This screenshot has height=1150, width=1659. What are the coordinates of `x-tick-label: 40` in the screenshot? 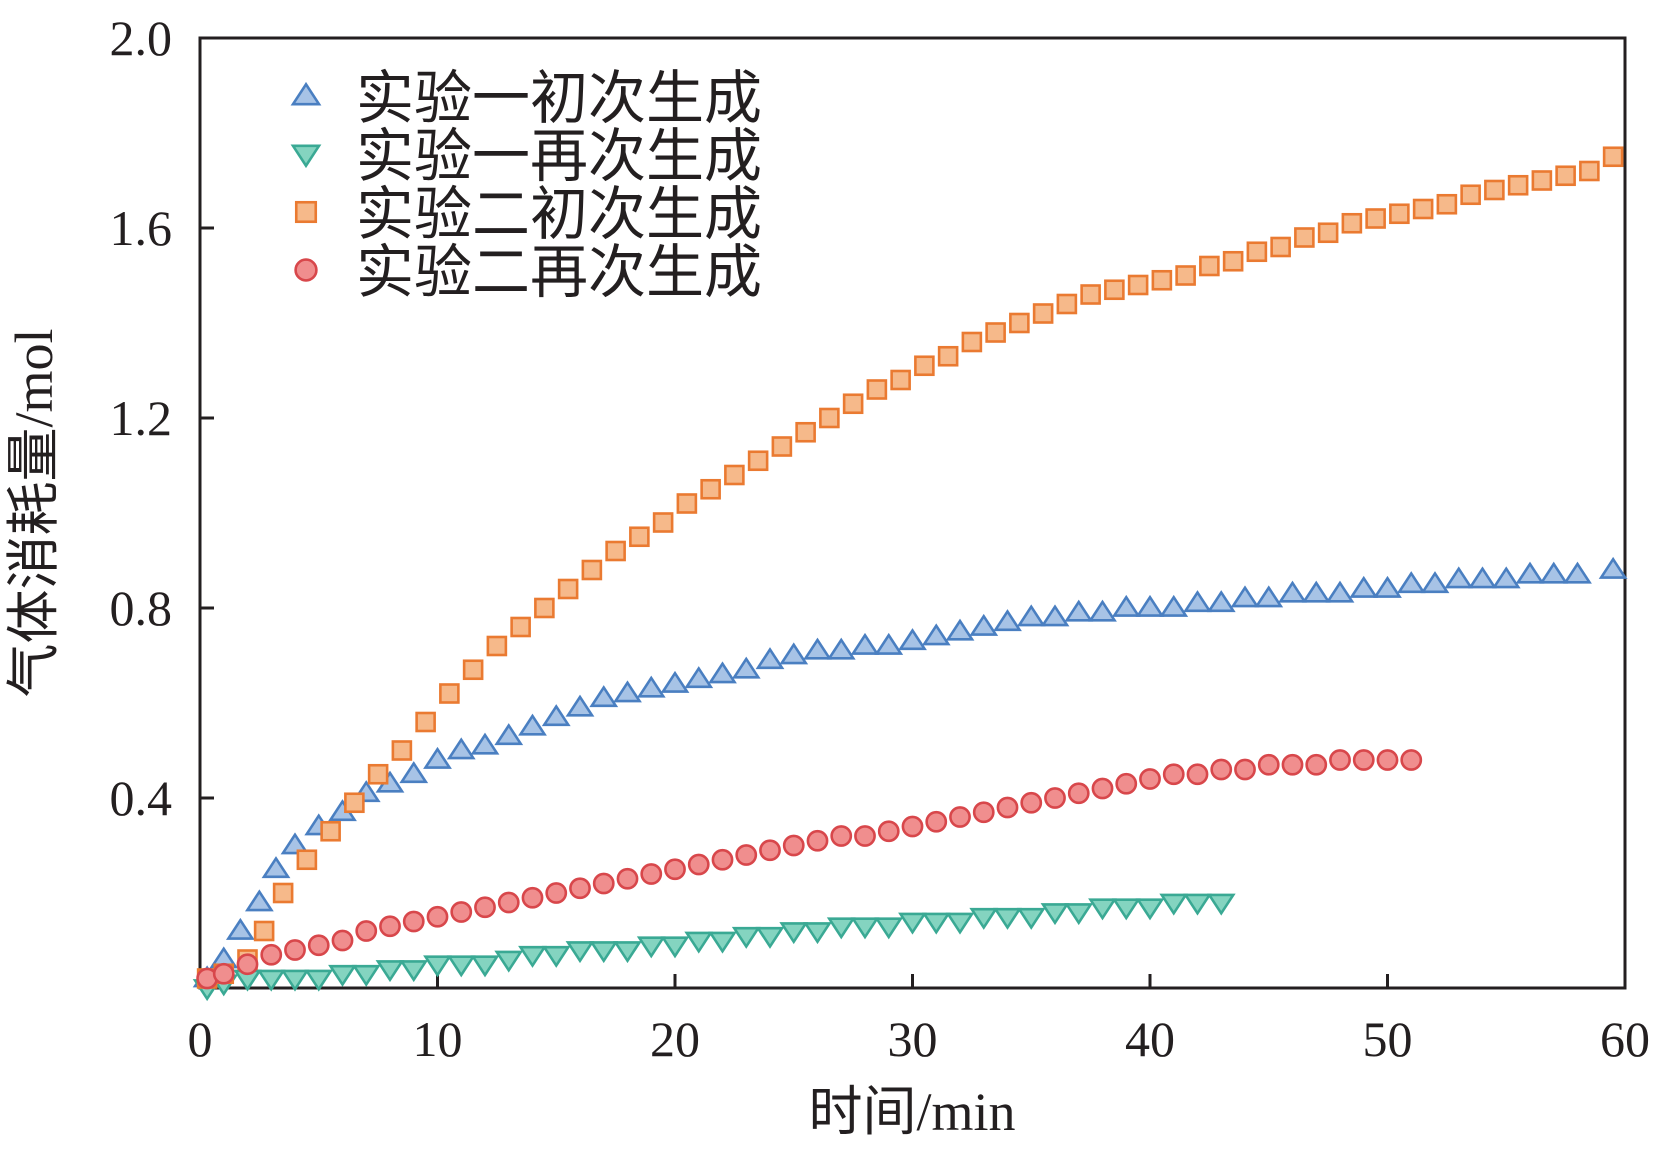 It's located at (1150, 1039).